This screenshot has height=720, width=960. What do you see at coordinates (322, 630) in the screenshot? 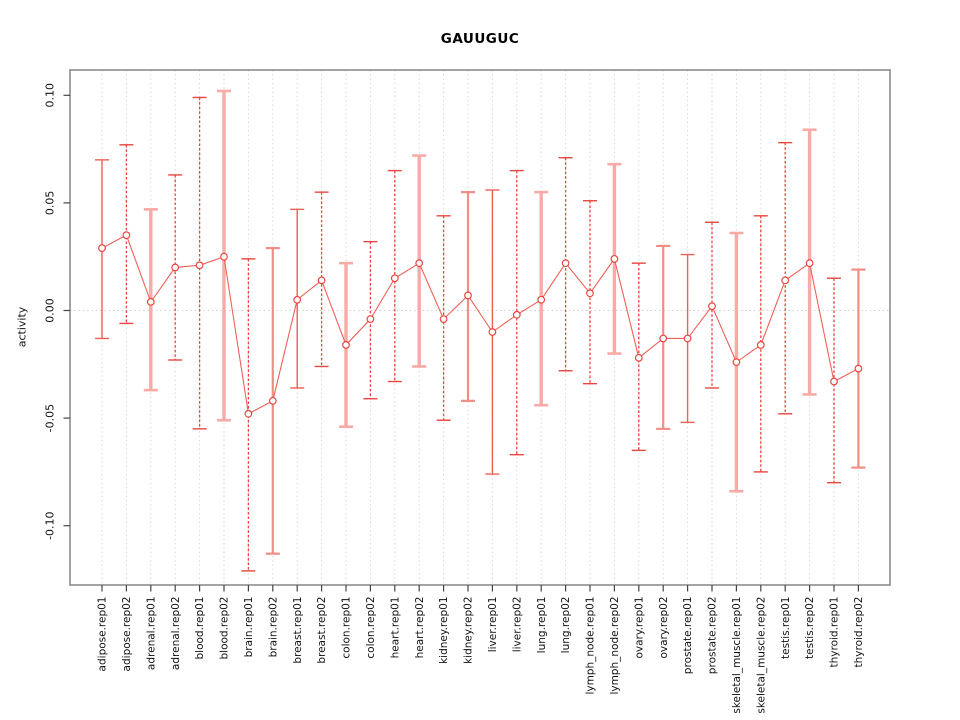
I see `x-tick-label: breast.rep02` at bounding box center [322, 630].